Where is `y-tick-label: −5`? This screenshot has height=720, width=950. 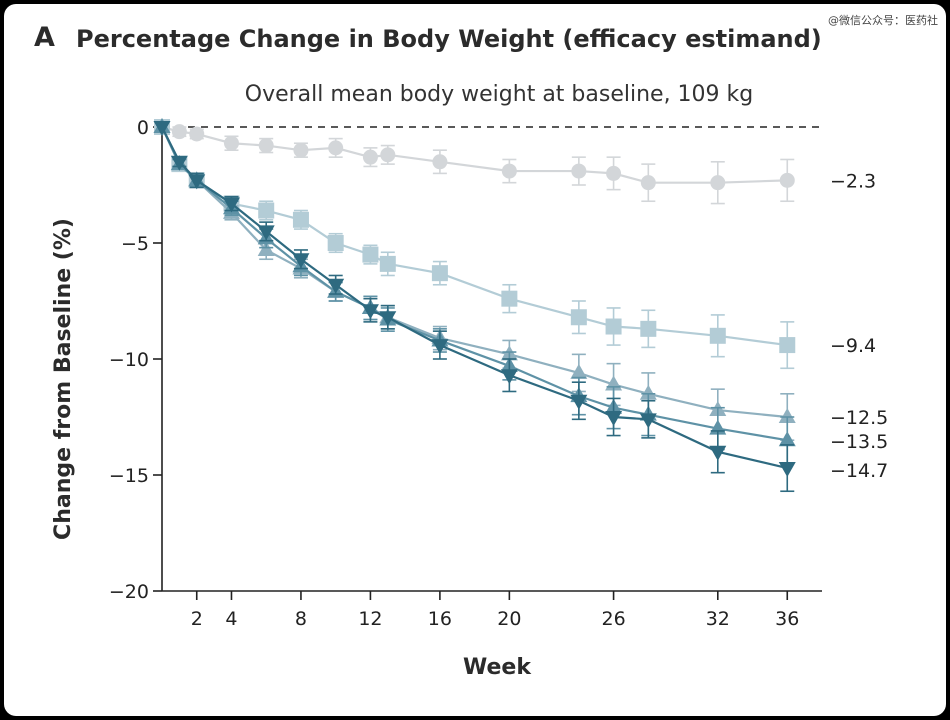
y-tick-label: −5 is located at coordinates (135, 244).